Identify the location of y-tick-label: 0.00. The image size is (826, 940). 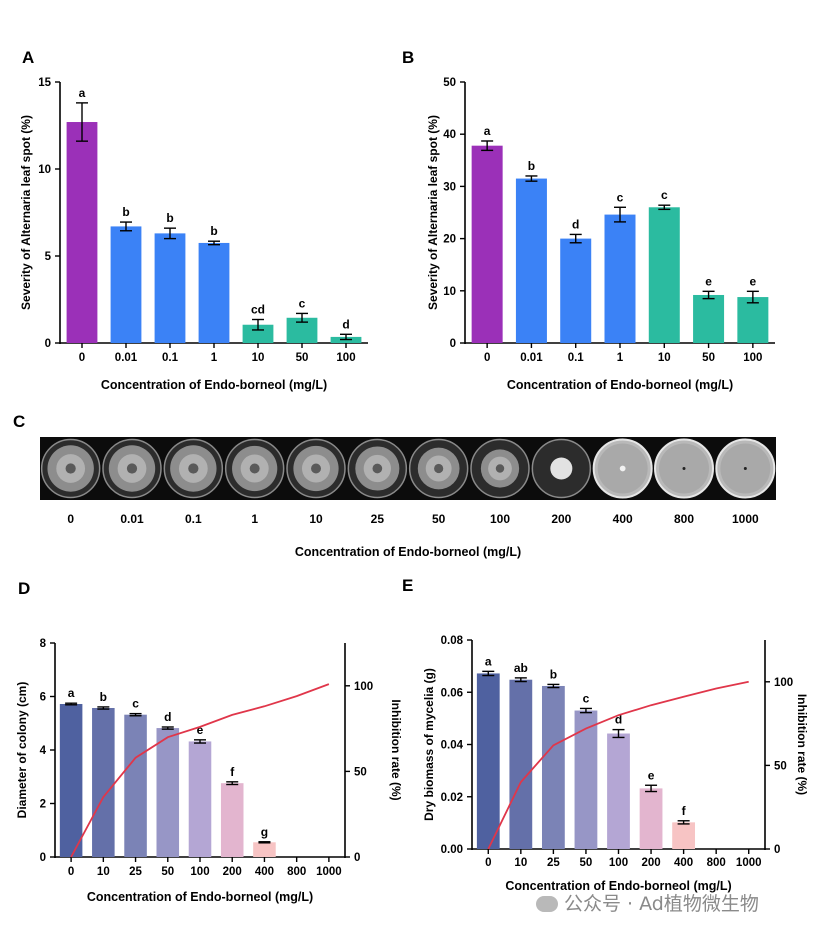
(452, 850).